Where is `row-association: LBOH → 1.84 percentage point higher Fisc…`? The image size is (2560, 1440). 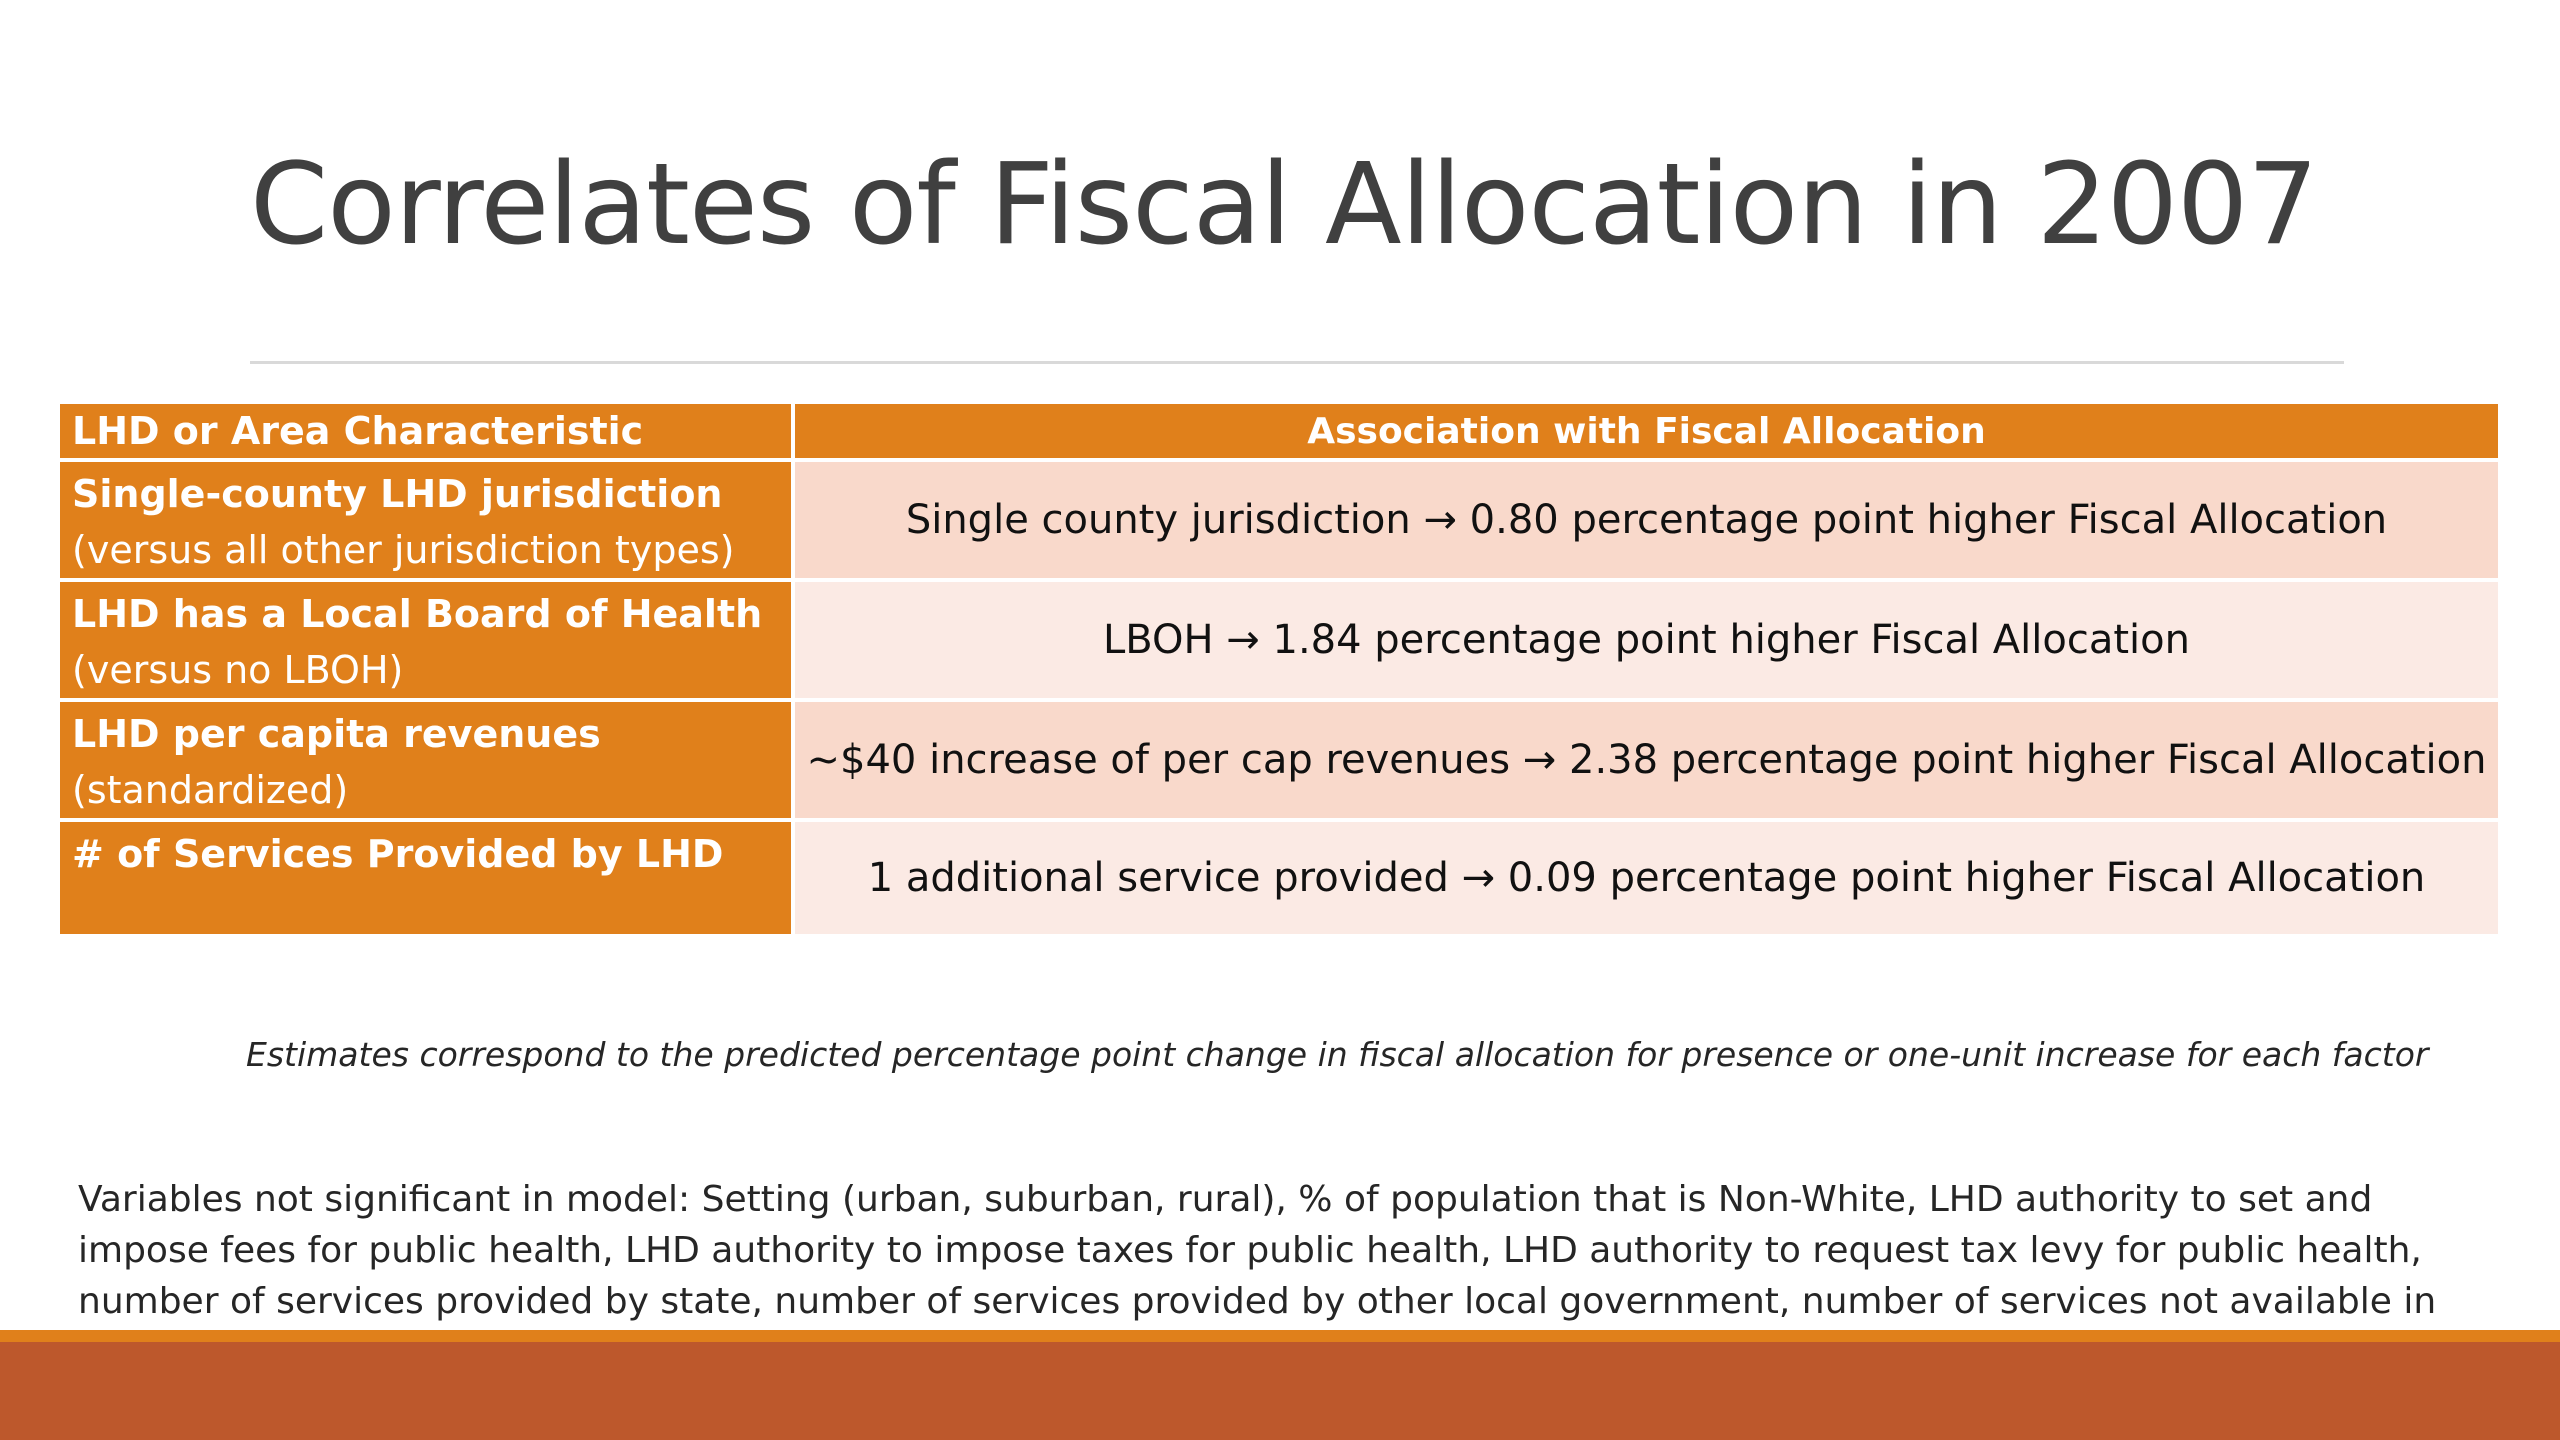
row-association: LBOH → 1.84 percentage point higher Fisc… is located at coordinates (1645, 641).